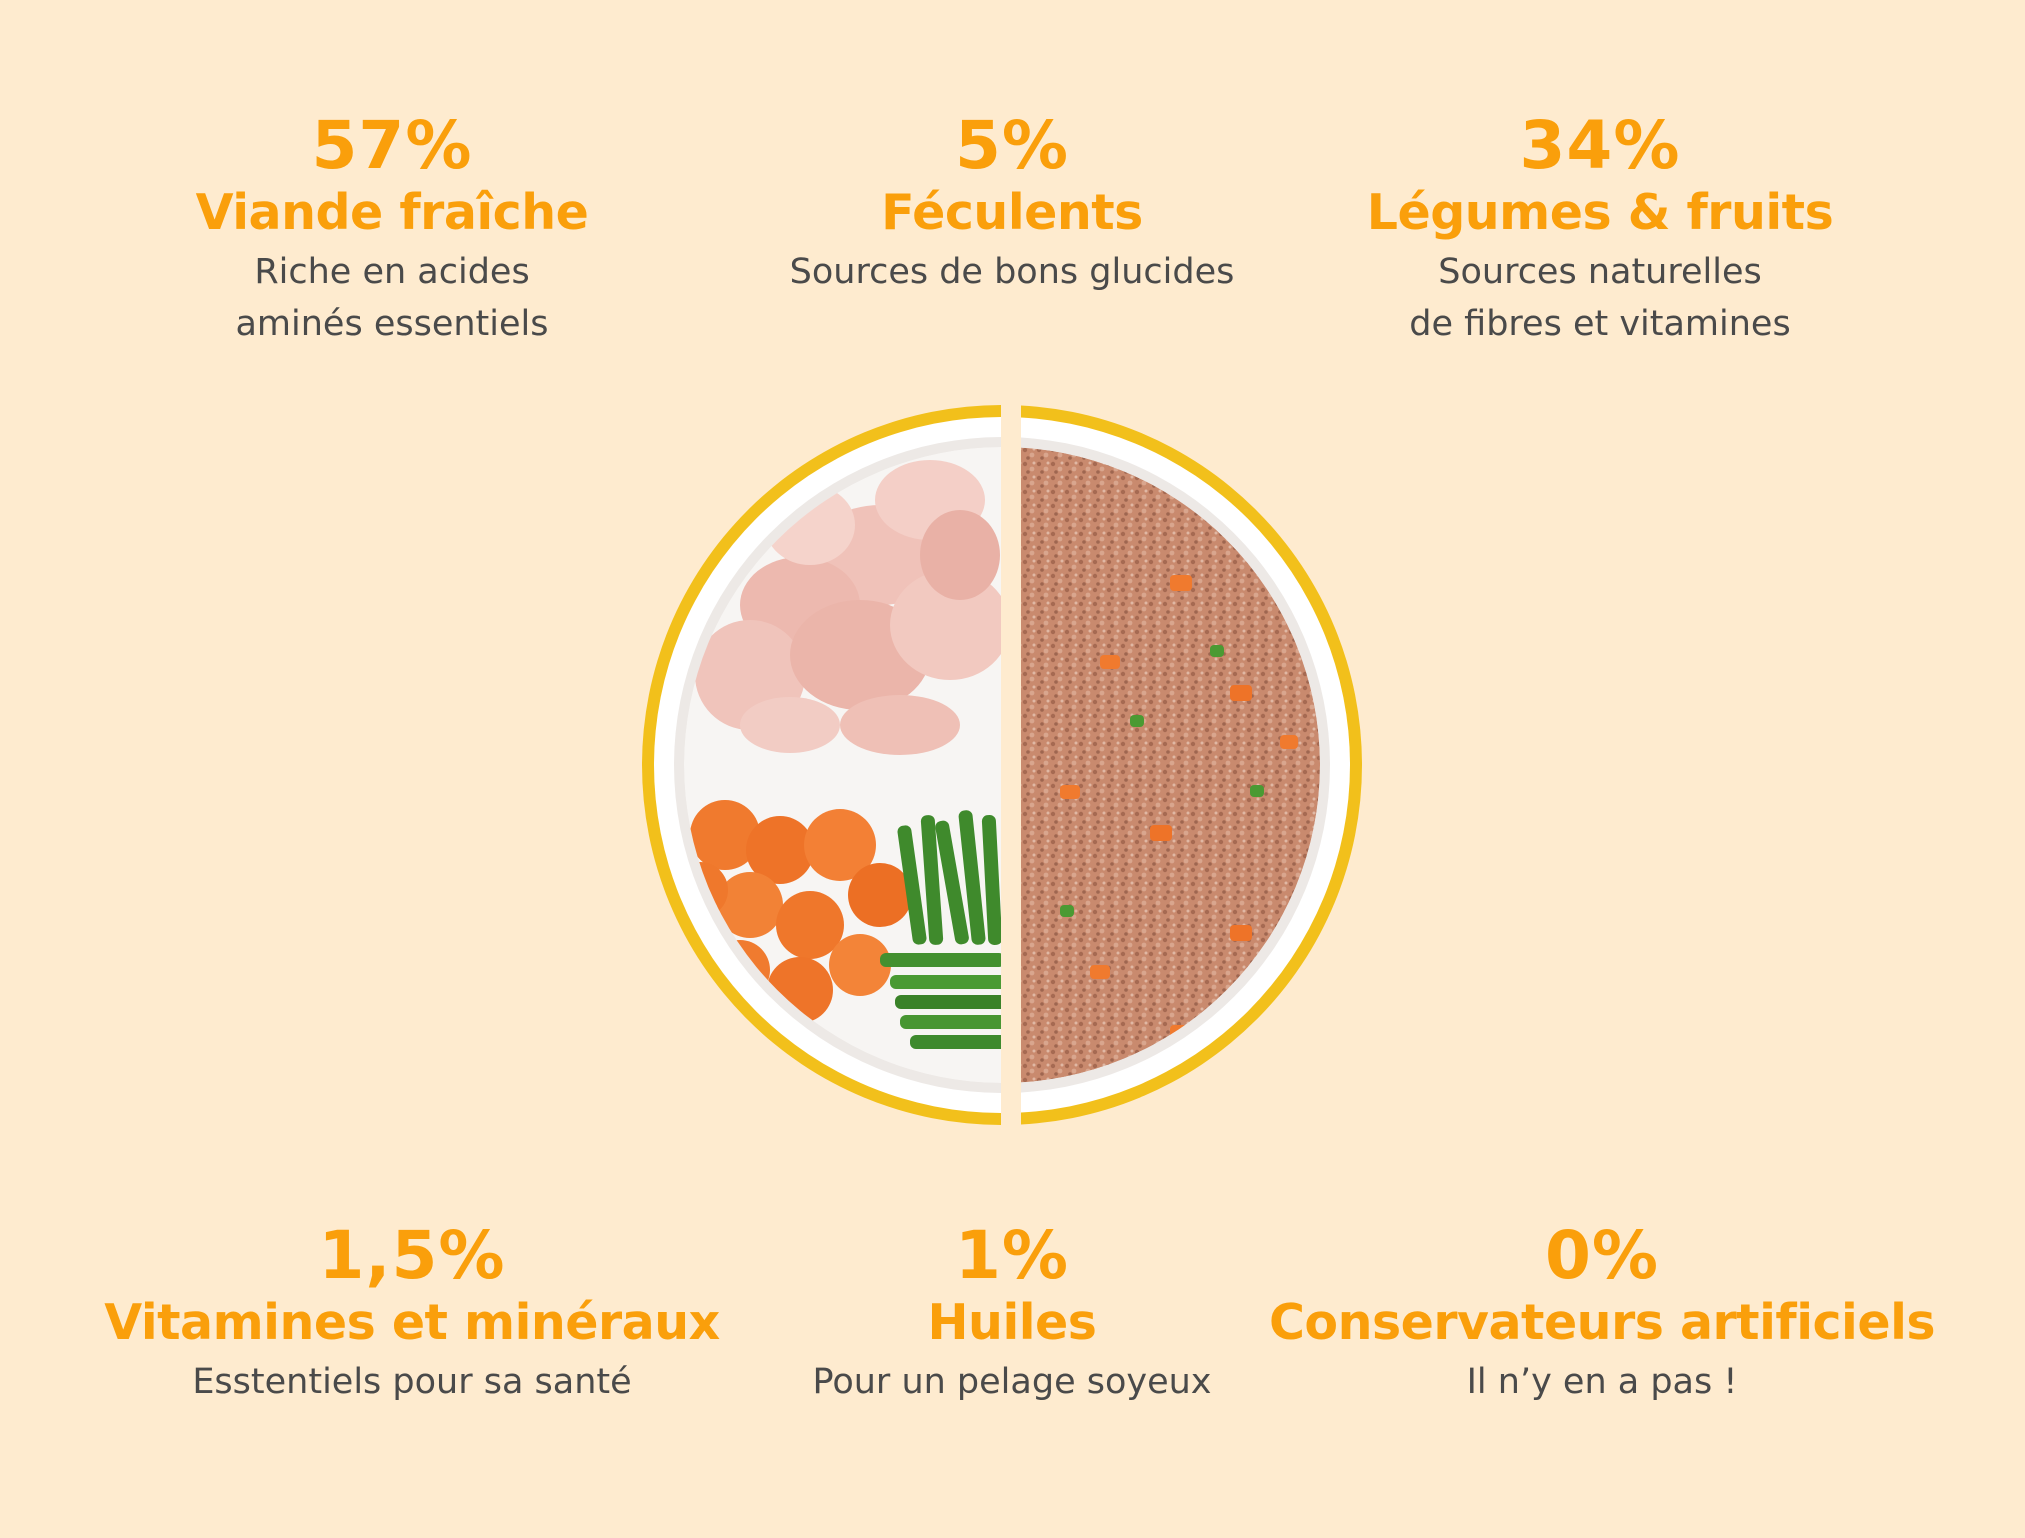  What do you see at coordinates (1012, 145) in the screenshot?
I see `stat-percent: 5%` at bounding box center [1012, 145].